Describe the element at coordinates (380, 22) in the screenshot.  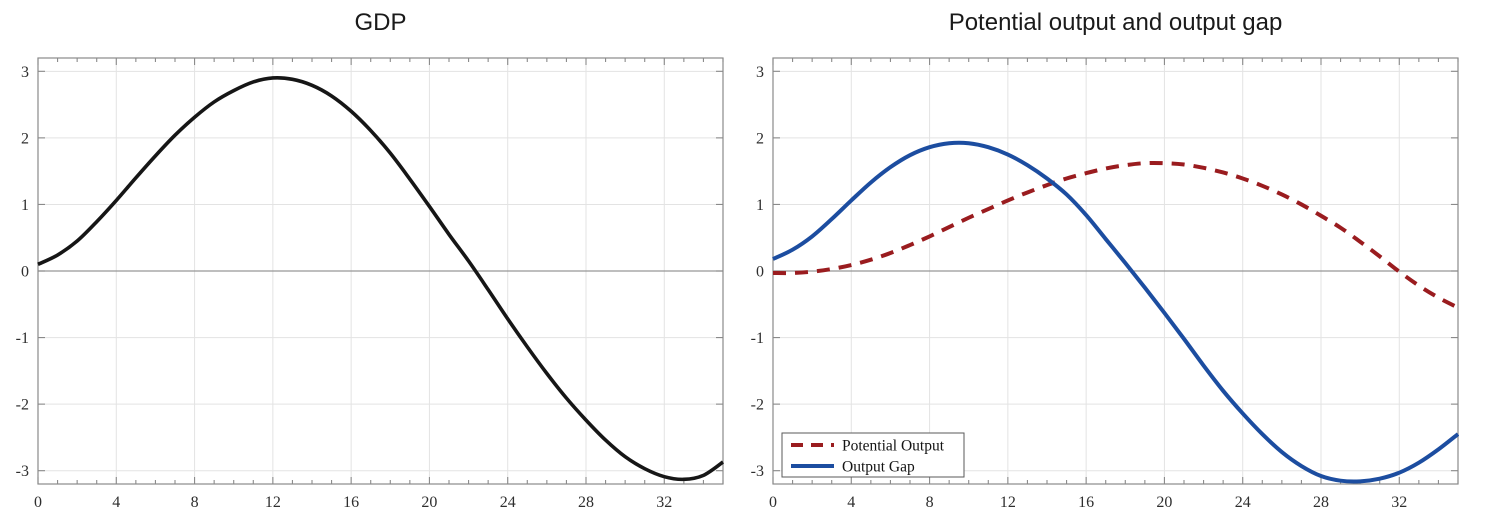
I see `gdp-chart-title: GDP` at that location.